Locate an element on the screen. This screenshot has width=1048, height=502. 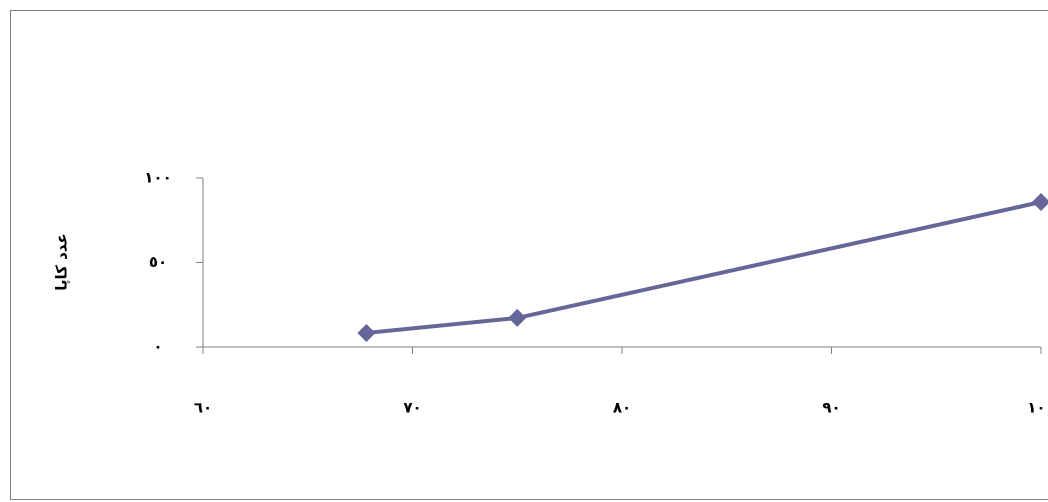
x-tick-label: ٦٠ is located at coordinates (203, 408).